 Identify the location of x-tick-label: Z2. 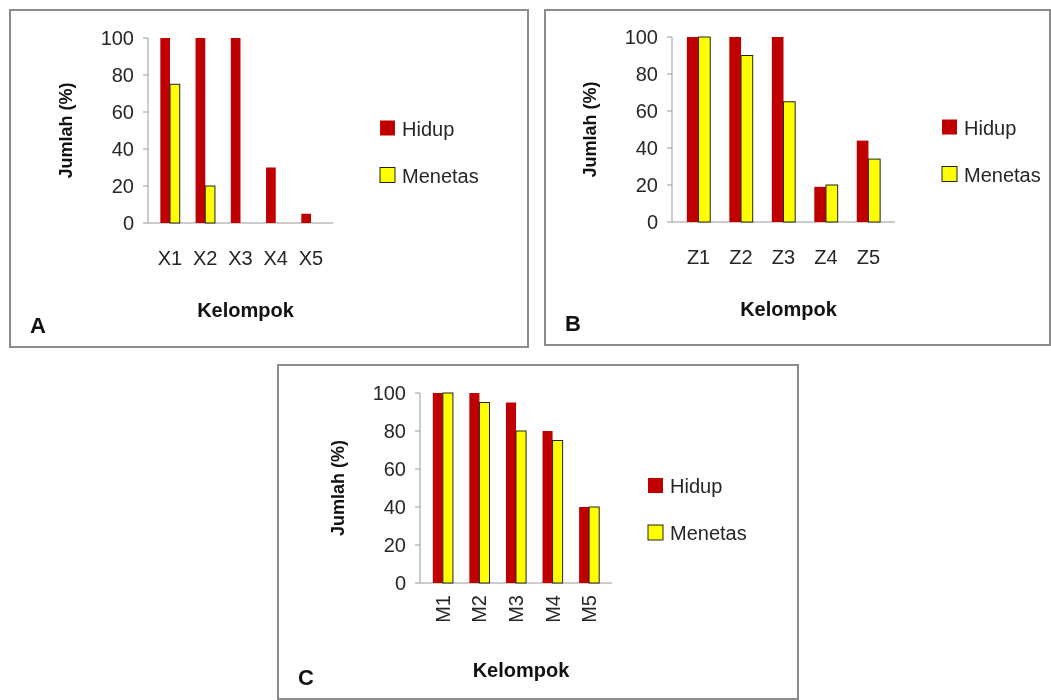
(741, 257).